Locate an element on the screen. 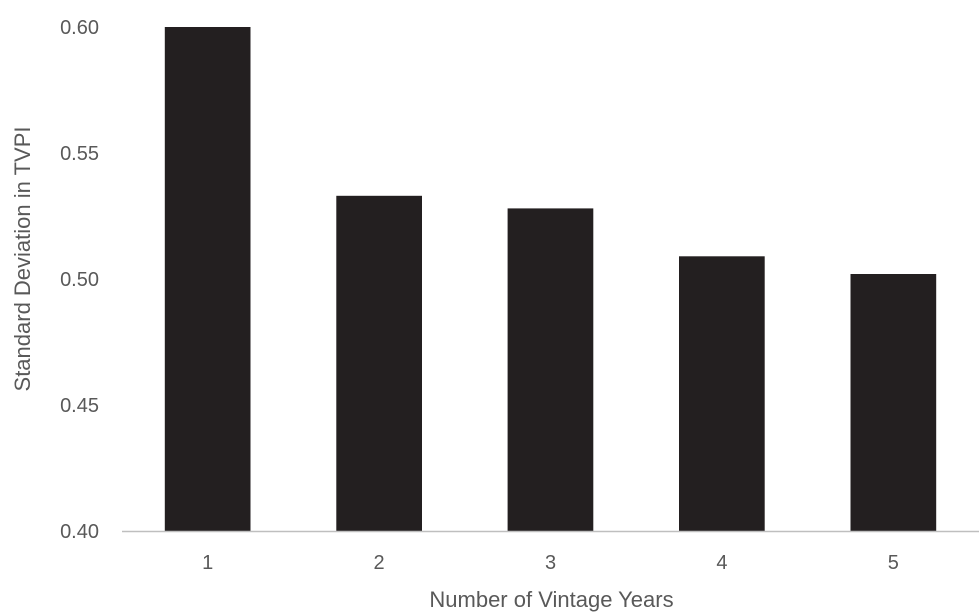 This screenshot has height=615, width=979. x-tick-labels: 1 2 3 4 5 is located at coordinates (550, 563).